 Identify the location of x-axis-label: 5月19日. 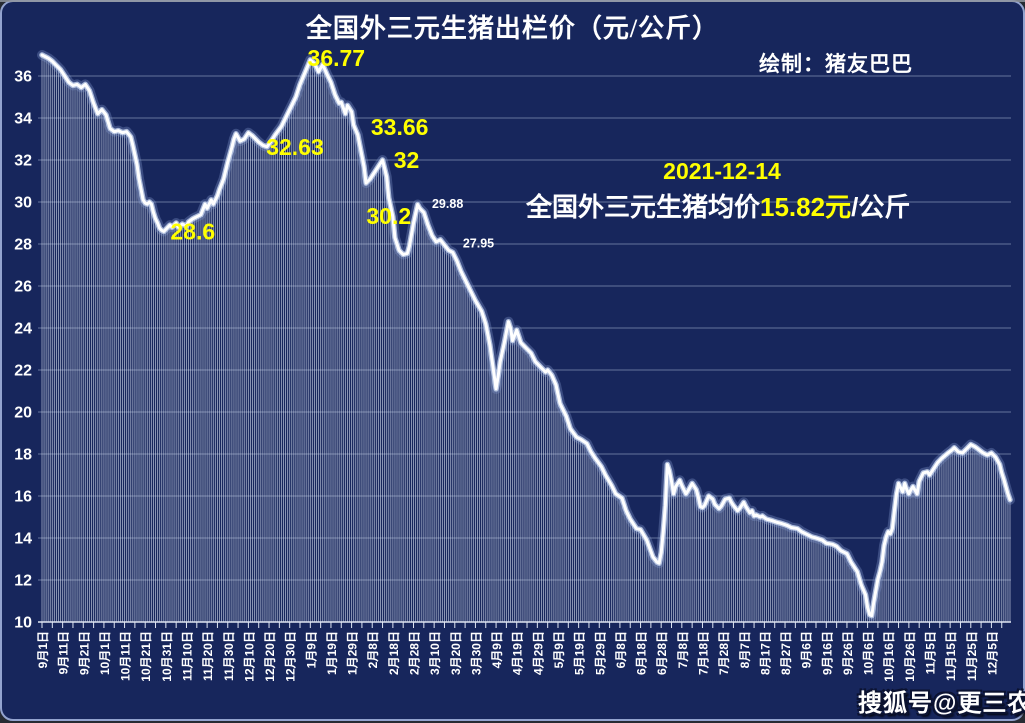
(580, 653).